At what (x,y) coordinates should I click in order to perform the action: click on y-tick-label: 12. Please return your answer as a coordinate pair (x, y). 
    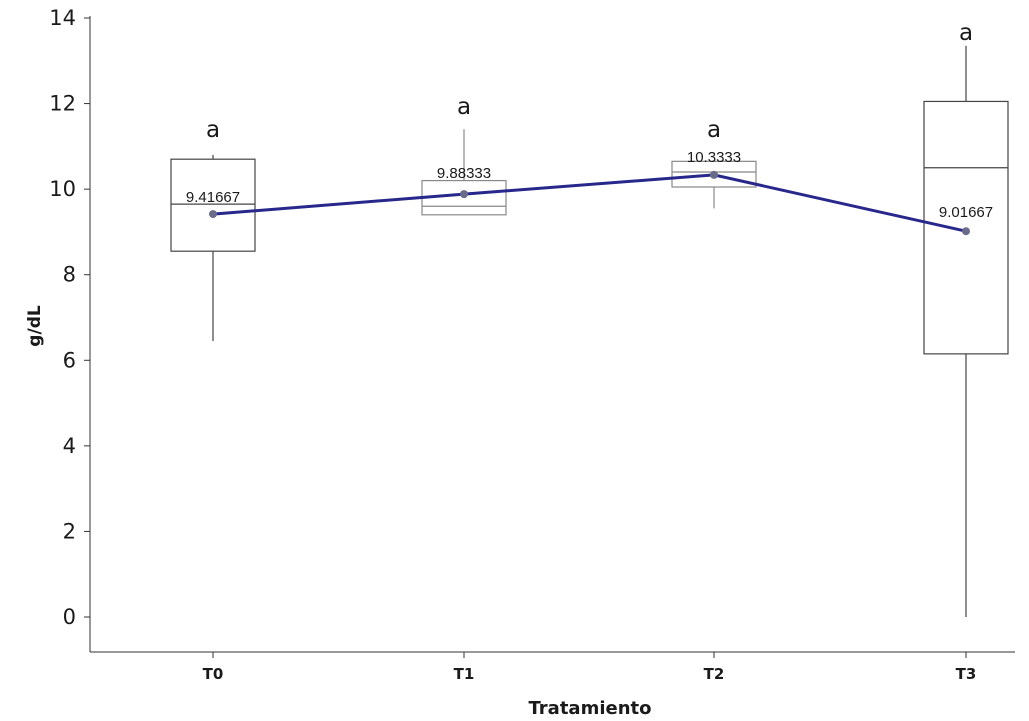
    Looking at the image, I should click on (62, 104).